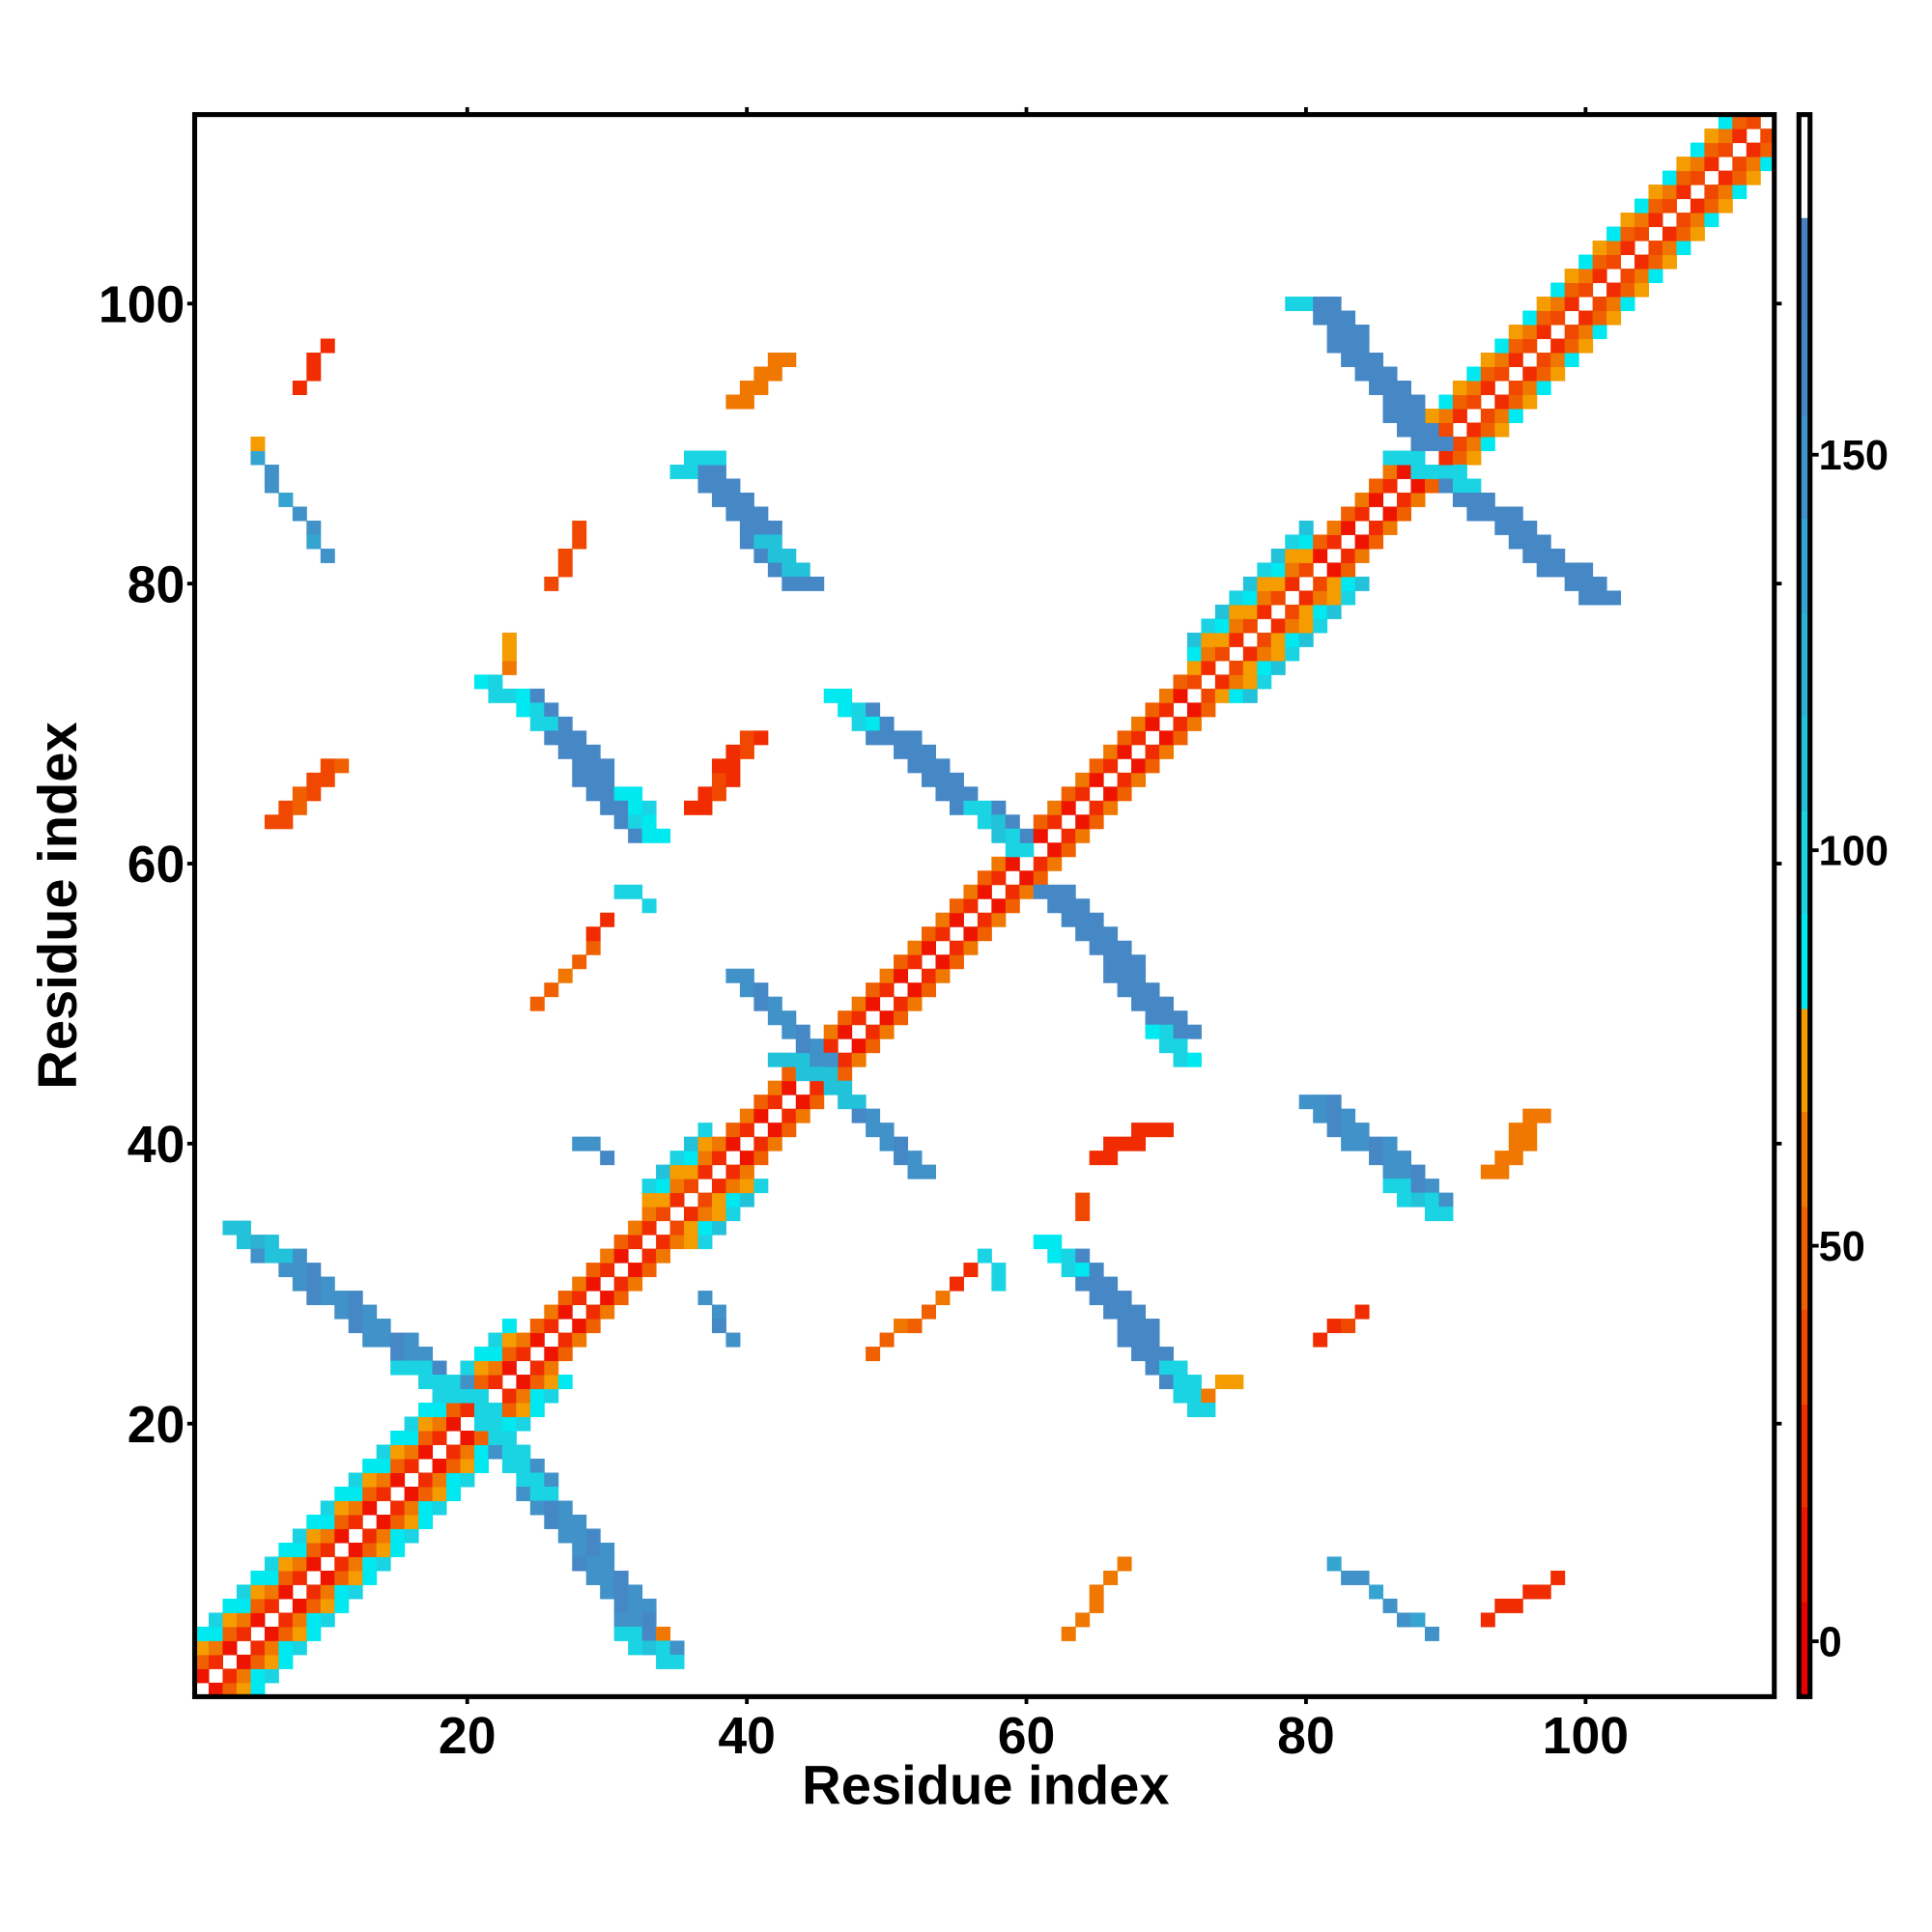 The width and height of the screenshot is (1932, 1932). I want to click on colorbar-frame, so click(1804, 905).